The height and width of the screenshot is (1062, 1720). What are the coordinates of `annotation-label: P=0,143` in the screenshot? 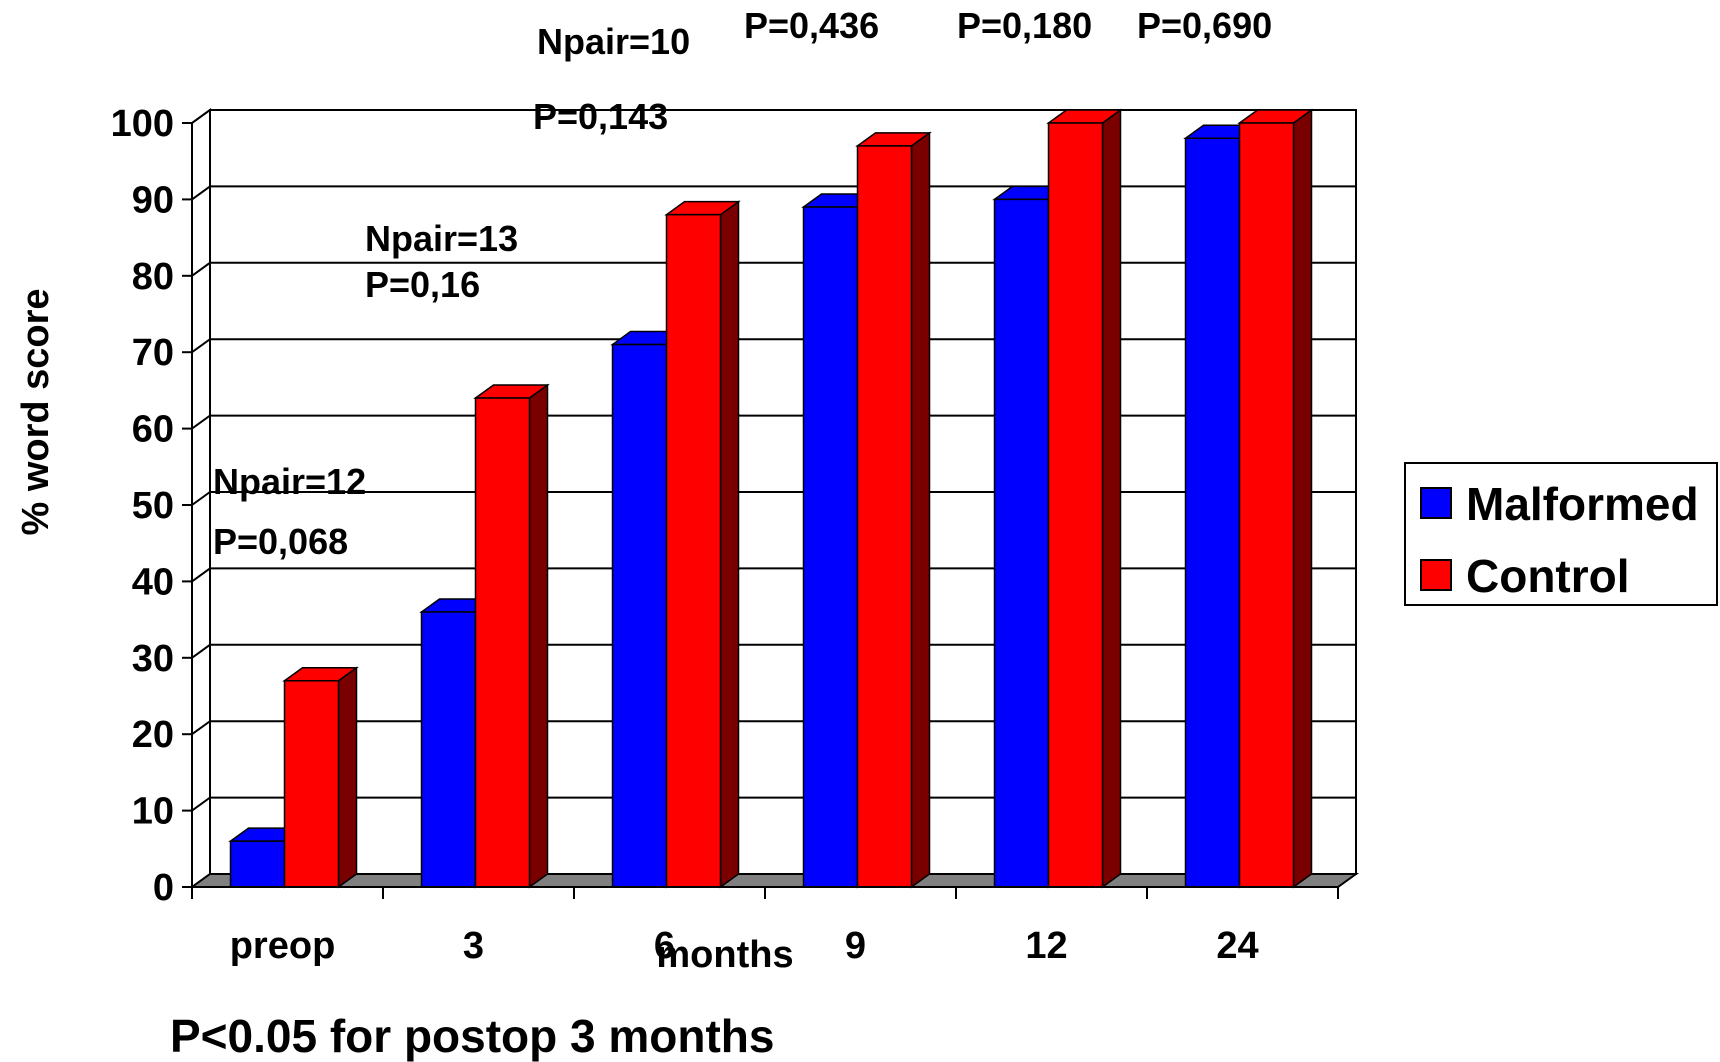 It's located at (600, 116).